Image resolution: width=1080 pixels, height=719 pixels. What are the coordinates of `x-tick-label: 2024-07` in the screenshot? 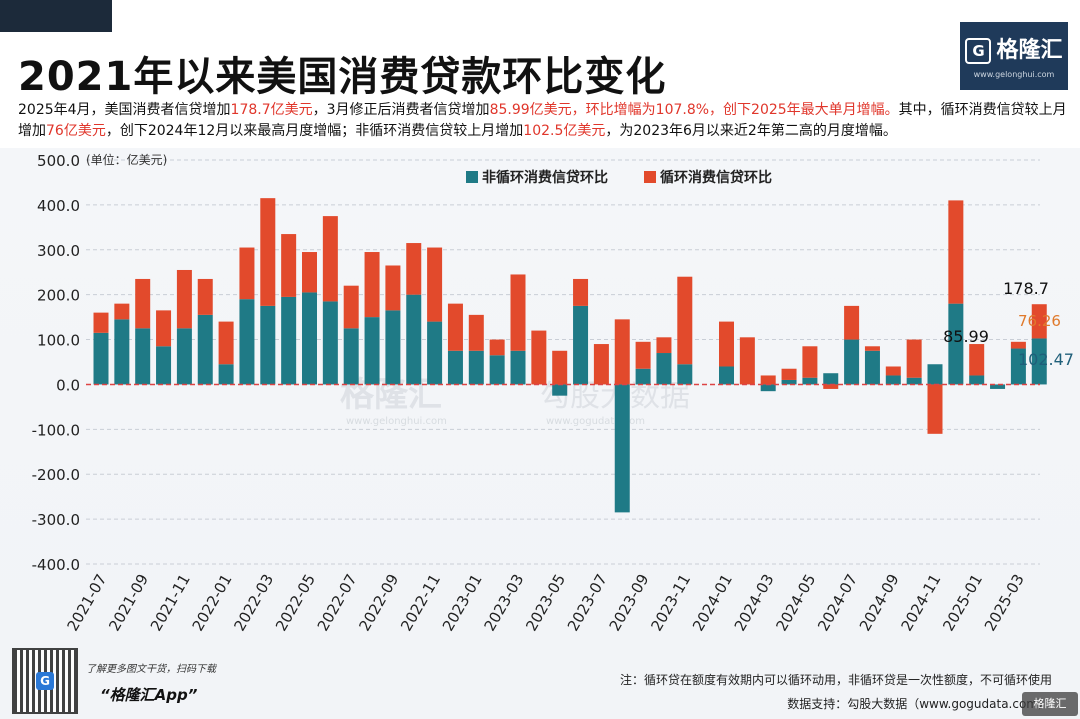 It's located at (837, 602).